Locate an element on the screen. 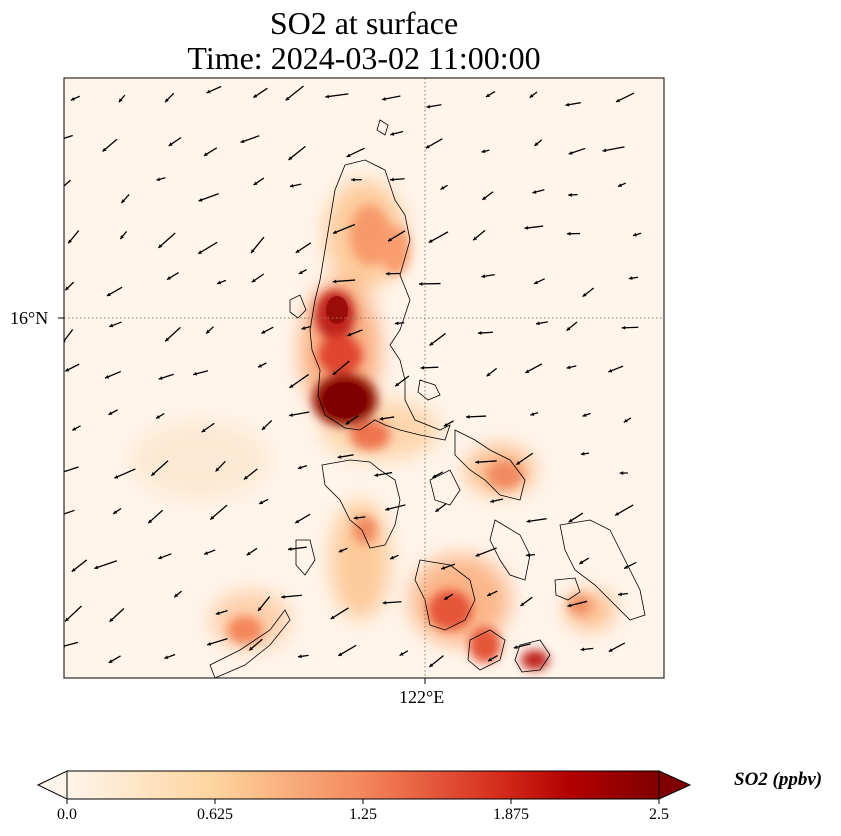 The height and width of the screenshot is (836, 841). colorbar-extend-max is located at coordinates (675, 785).